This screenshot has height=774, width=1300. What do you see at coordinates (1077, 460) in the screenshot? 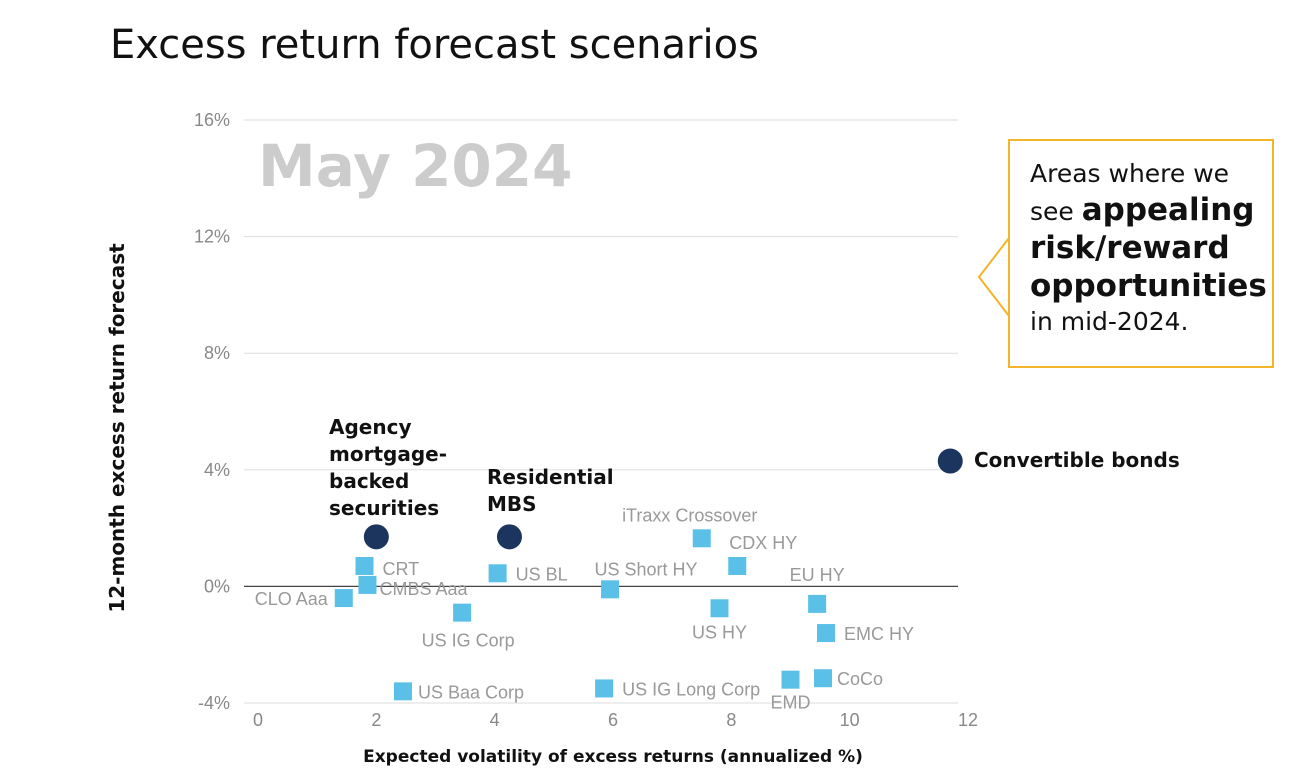
I see `highlight-point-label: Convertible bonds` at bounding box center [1077, 460].